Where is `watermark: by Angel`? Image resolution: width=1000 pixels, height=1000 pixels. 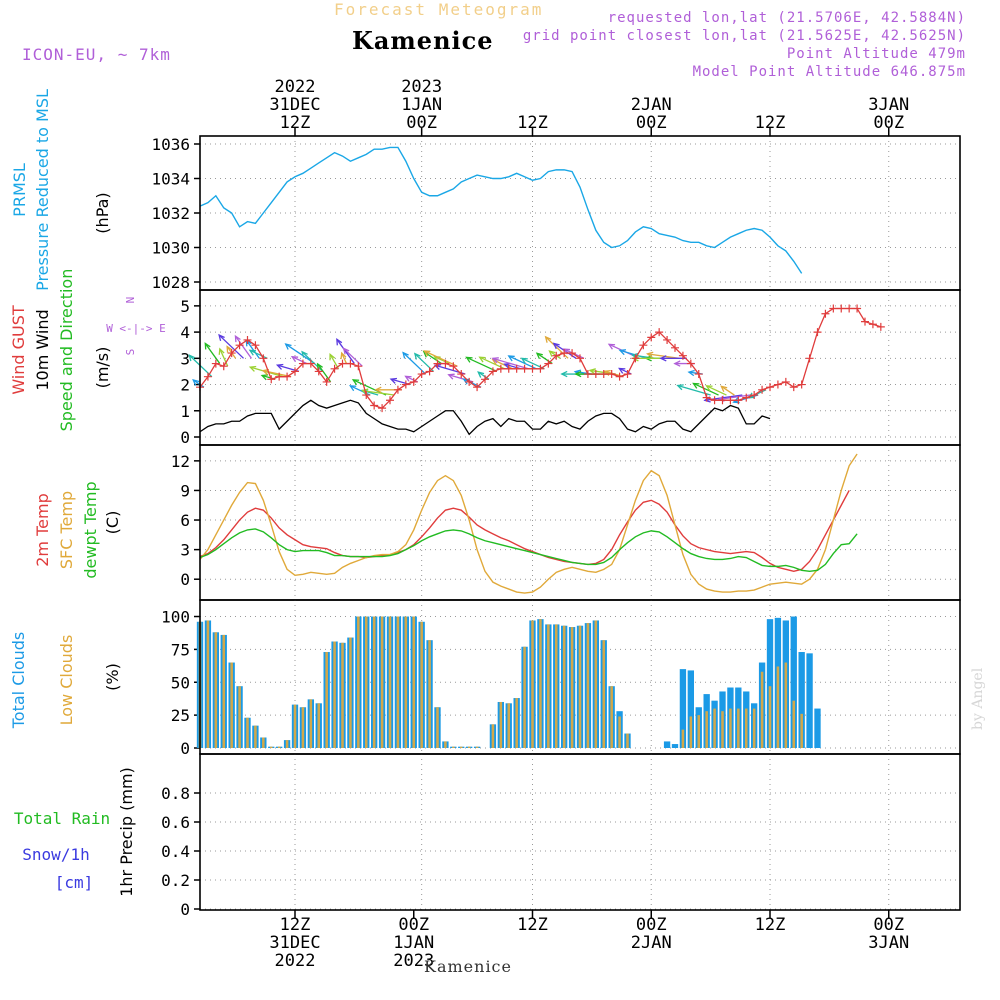
watermark: by Angel is located at coordinates (978, 698).